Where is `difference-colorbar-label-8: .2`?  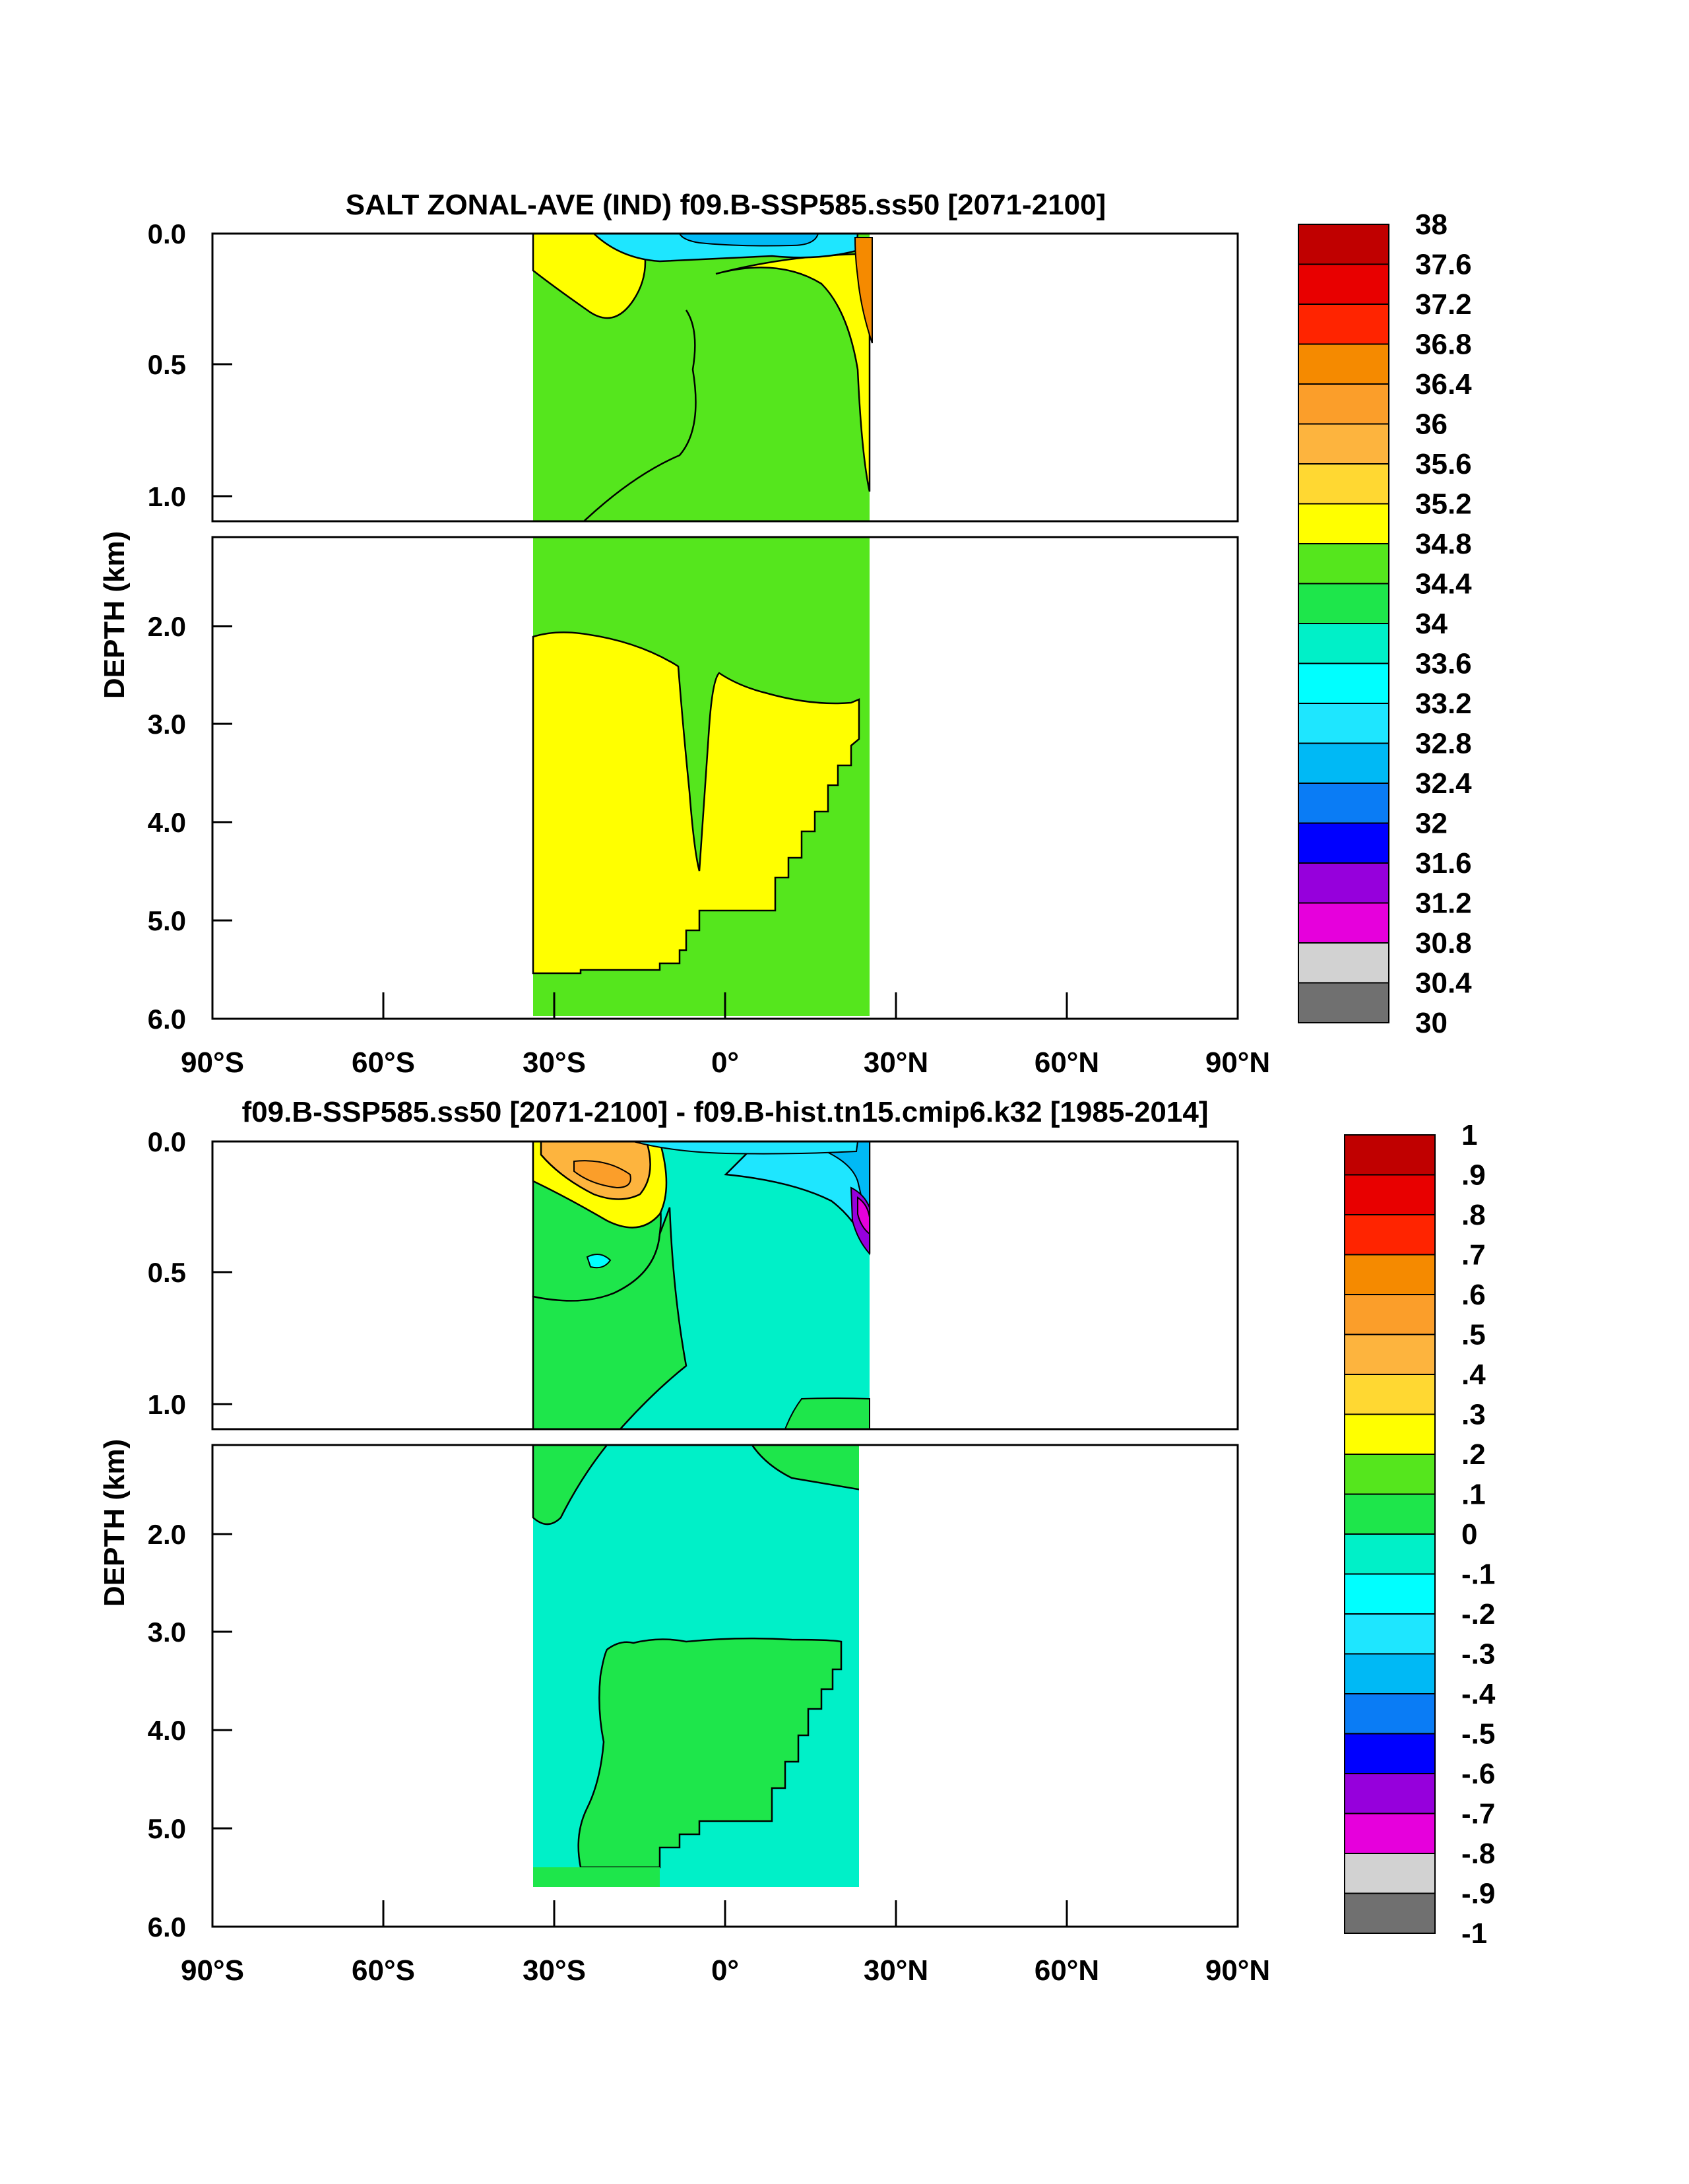 difference-colorbar-label-8: .2 is located at coordinates (1473, 1454).